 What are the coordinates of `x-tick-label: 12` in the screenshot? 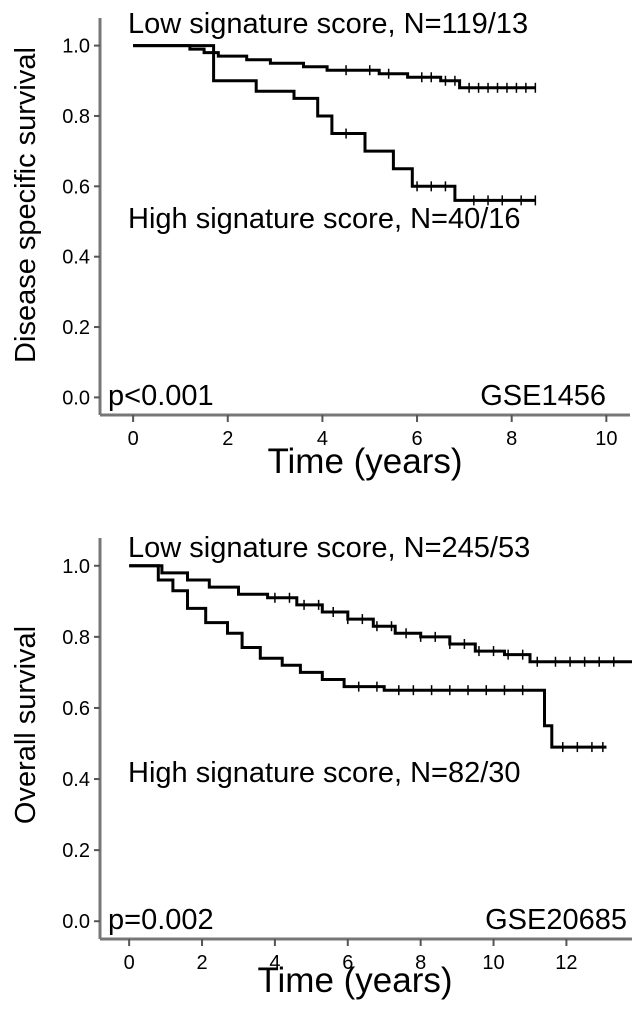 It's located at (566, 963).